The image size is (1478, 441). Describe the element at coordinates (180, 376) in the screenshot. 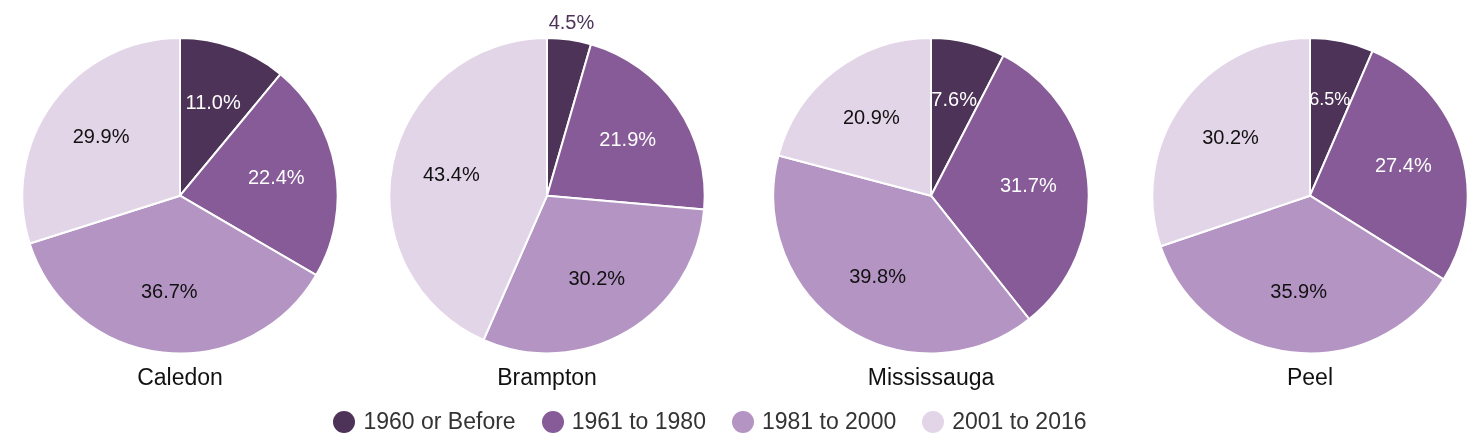

I see `text: Caledon` at that location.